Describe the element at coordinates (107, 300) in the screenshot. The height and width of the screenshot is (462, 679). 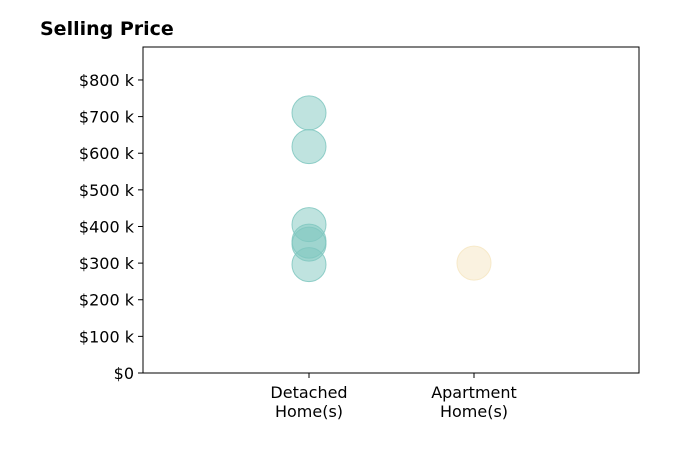
I see `y-tick-label: $200 k` at that location.